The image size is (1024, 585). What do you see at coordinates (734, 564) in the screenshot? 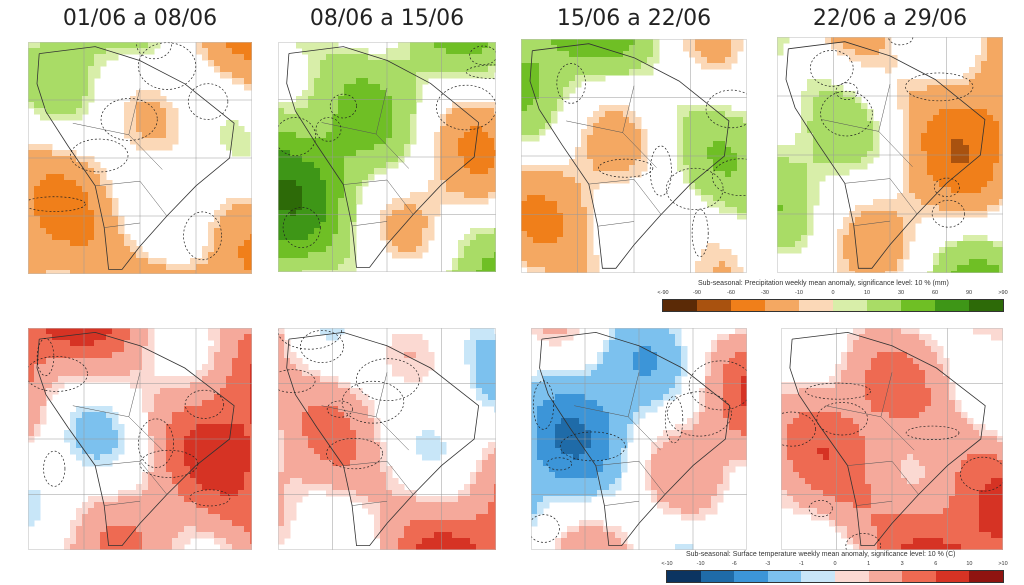
I see `temperature-colorbar-tick-label: -6` at bounding box center [734, 564].